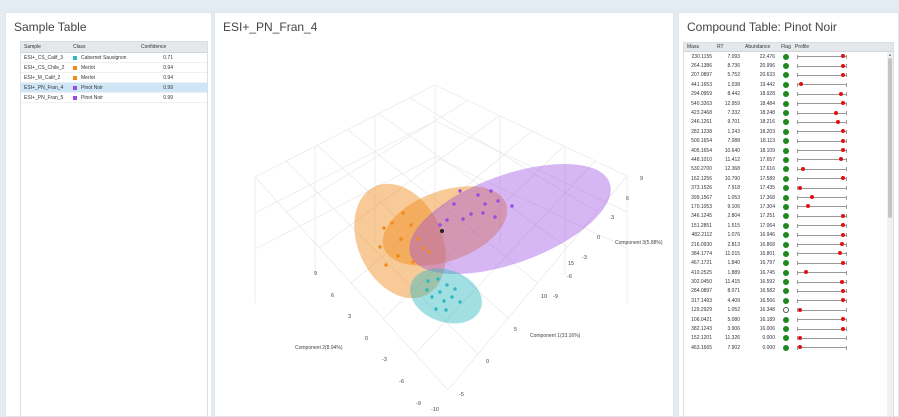 The height and width of the screenshot is (417, 899). What do you see at coordinates (788, 141) in the screenshot?
I see `compound-row: 500.1654 7.088 18.113` at bounding box center [788, 141].